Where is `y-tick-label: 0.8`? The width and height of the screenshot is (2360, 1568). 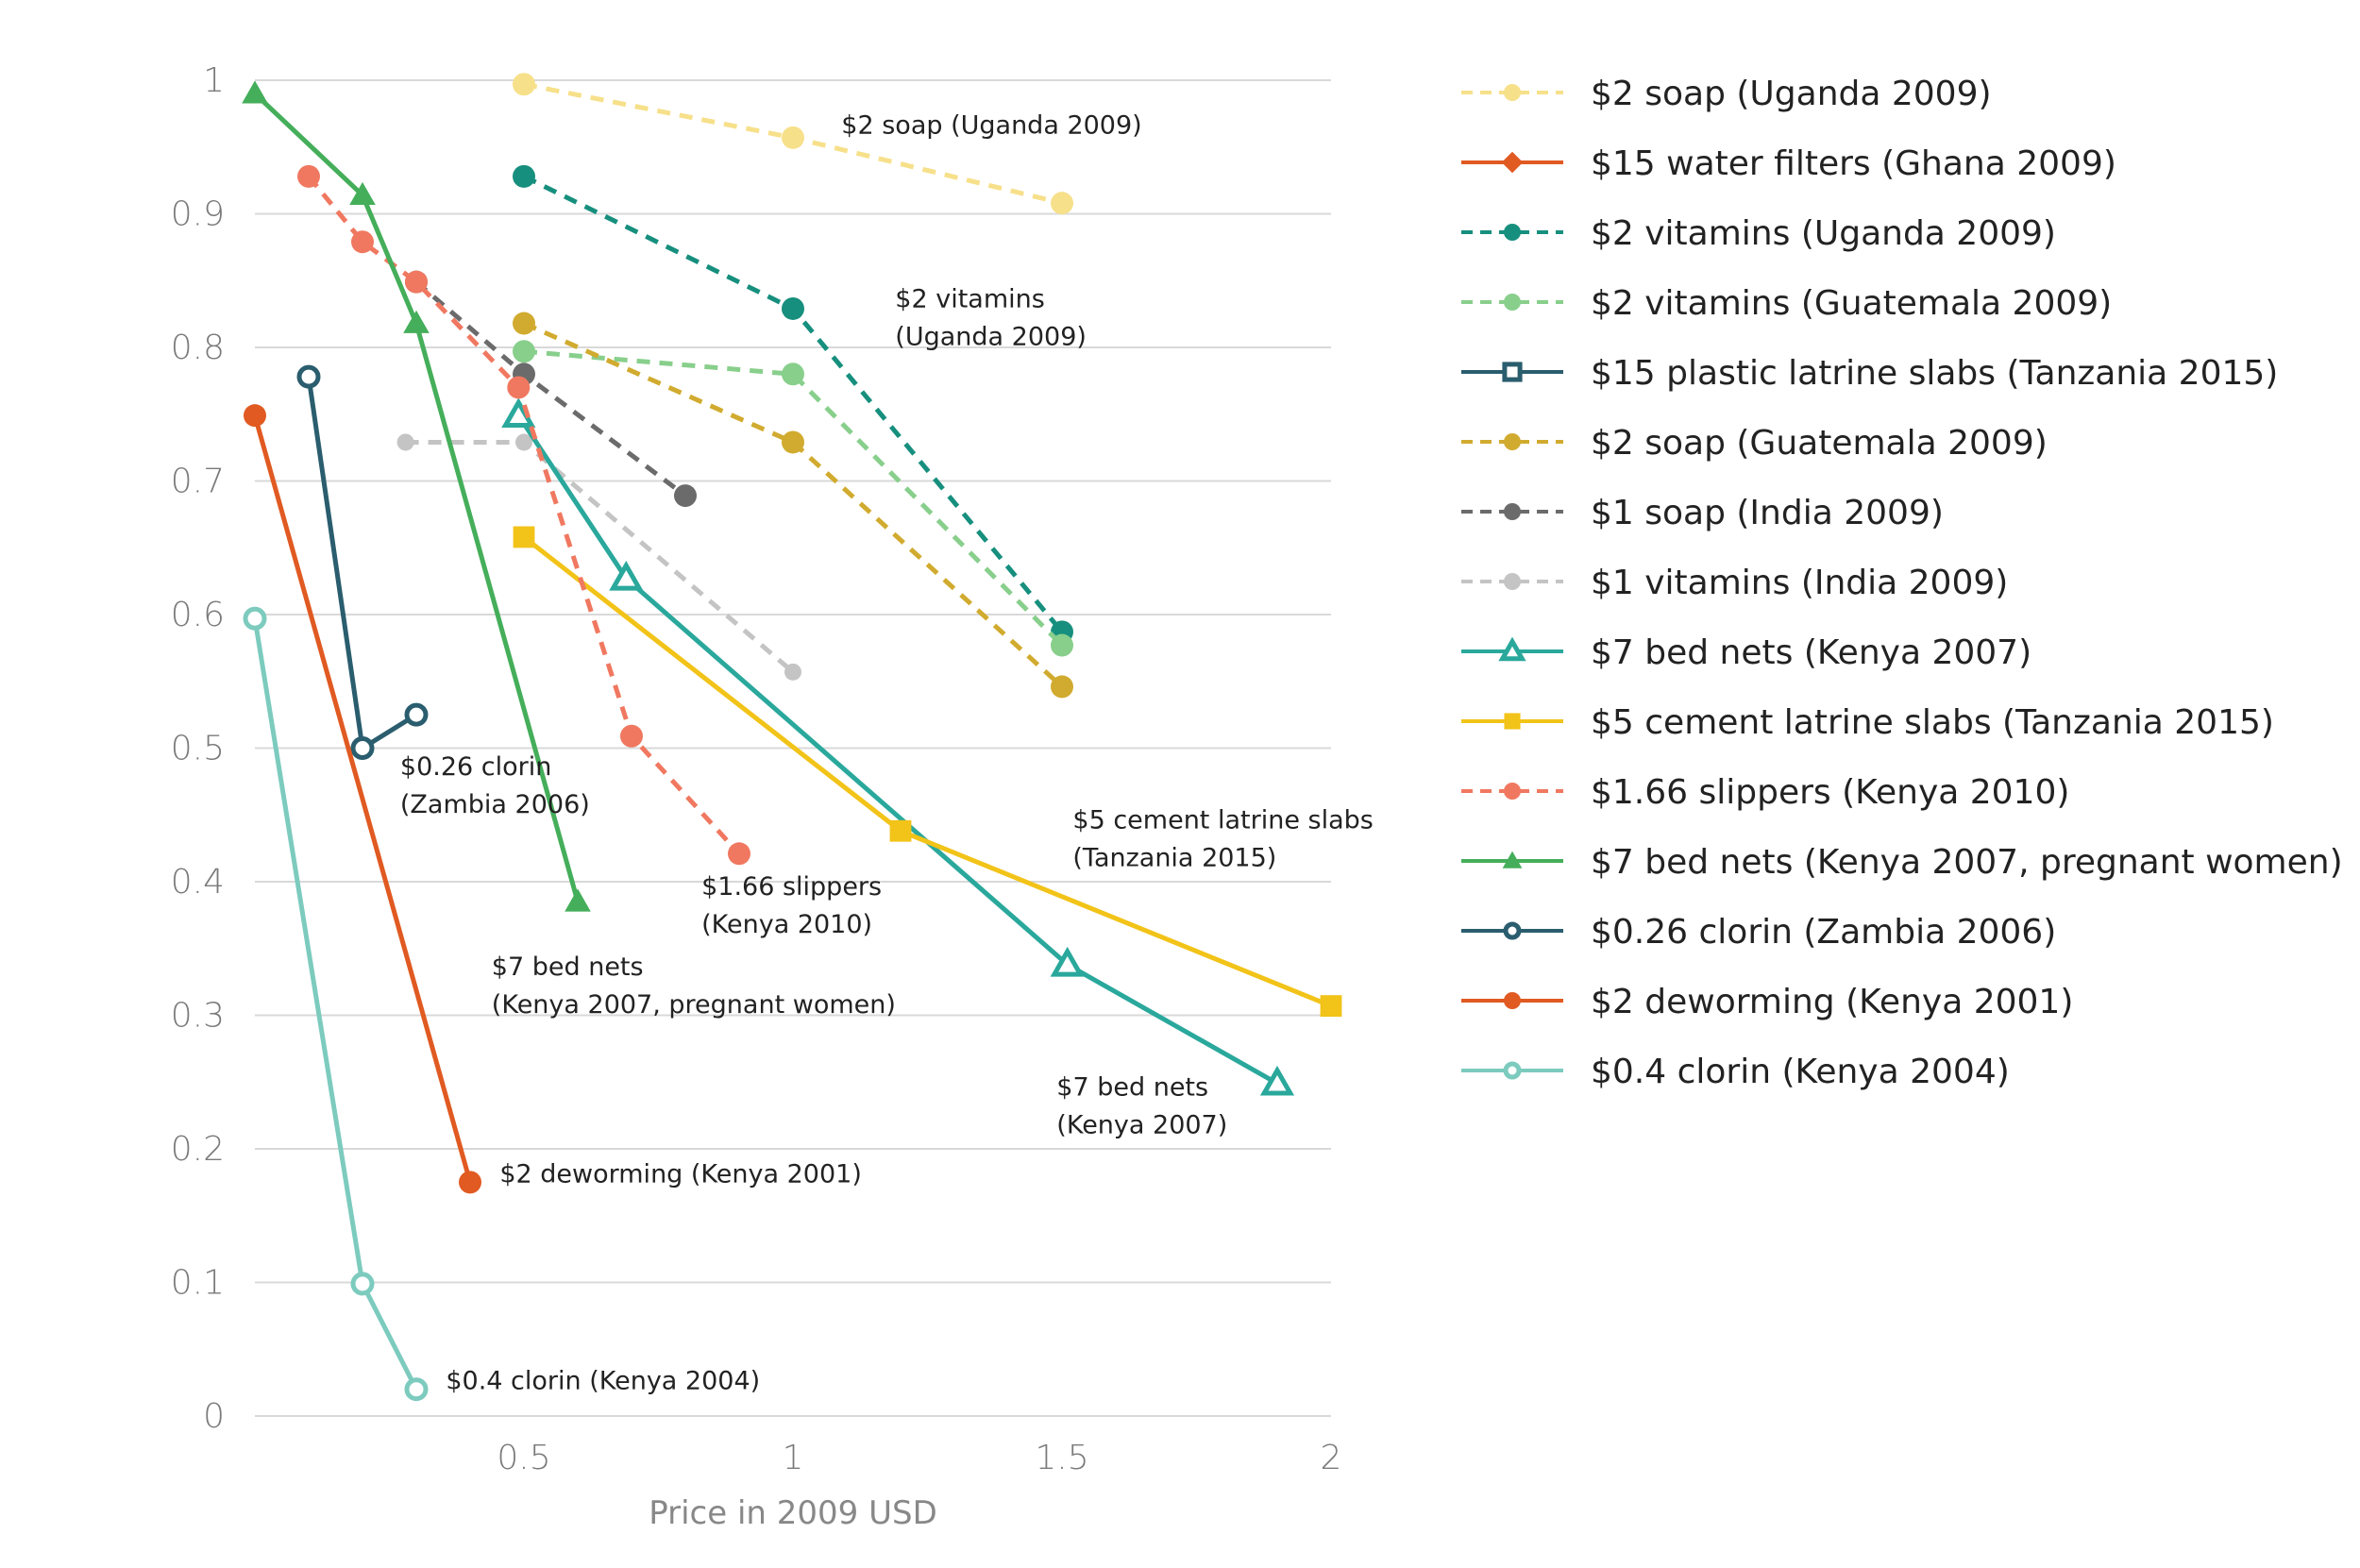 y-tick-label: 0.8 is located at coordinates (198, 348).